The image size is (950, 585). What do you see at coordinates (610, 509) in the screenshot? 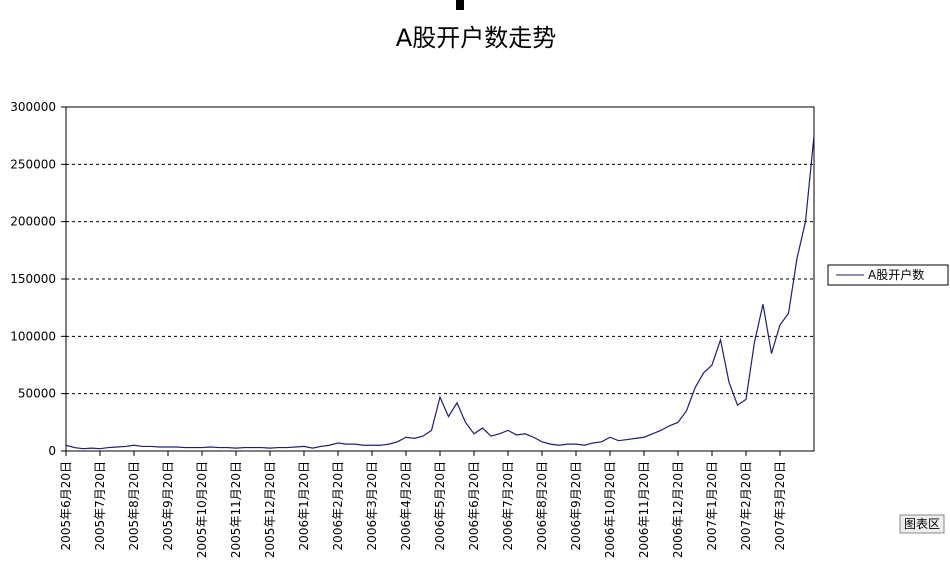
I see `x-tick-label: 2006年10月20日` at bounding box center [610, 509].